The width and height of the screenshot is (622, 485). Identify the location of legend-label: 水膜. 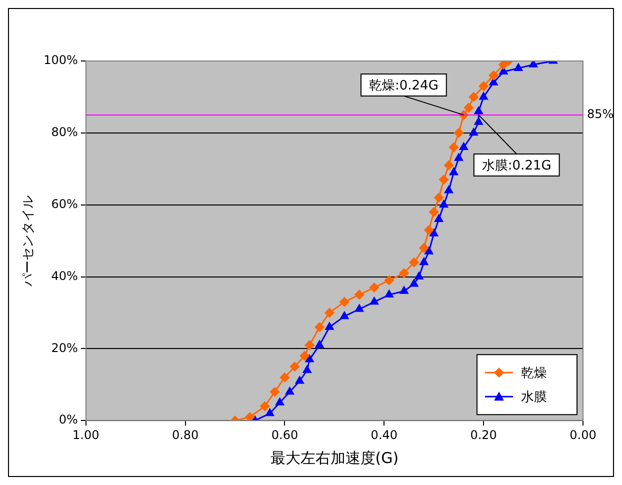
(534, 397).